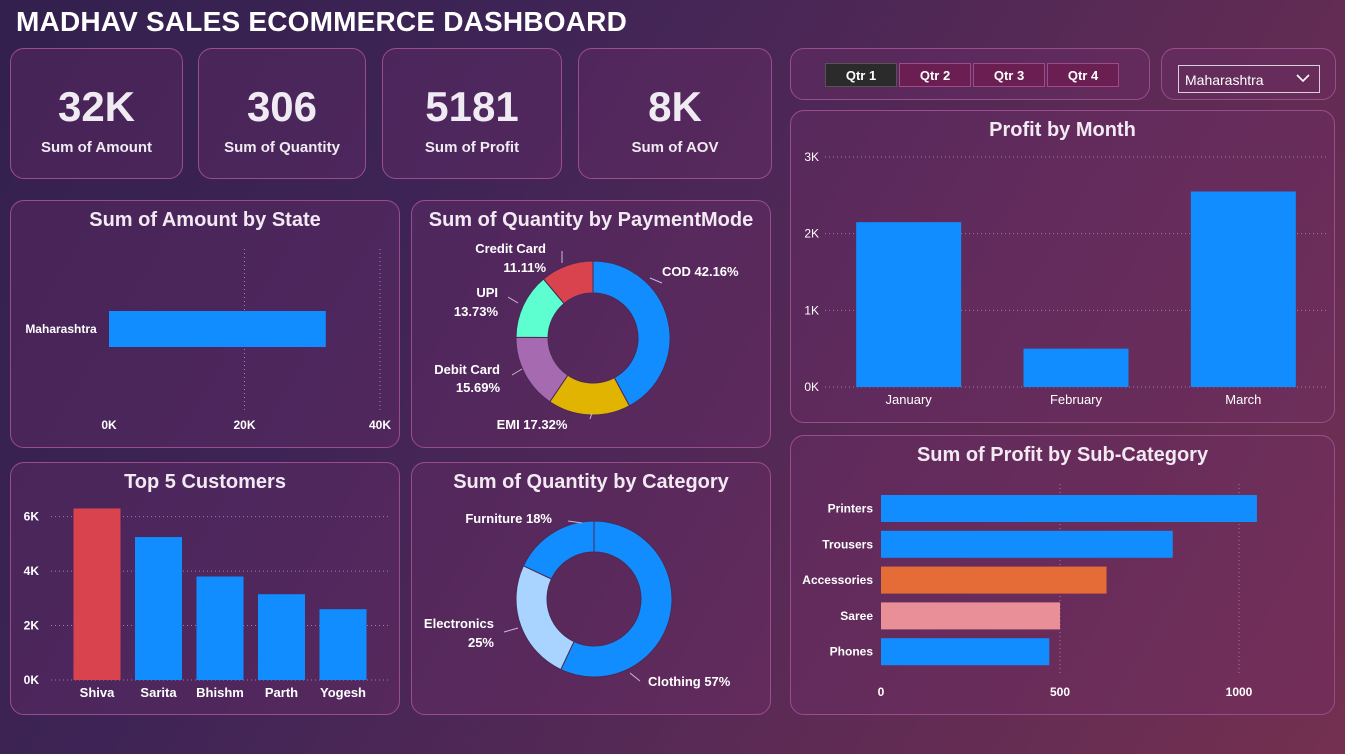 The width and height of the screenshot is (1345, 754). What do you see at coordinates (1062, 130) in the screenshot?
I see `chart-title: Profit by Month` at bounding box center [1062, 130].